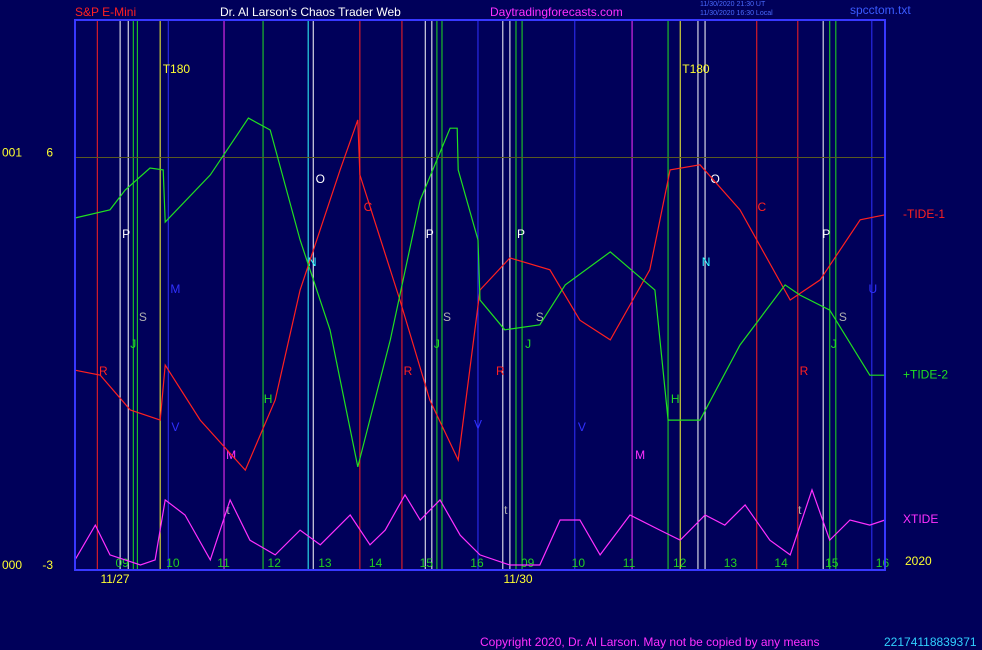 This screenshot has width=982, height=650. What do you see at coordinates (880, 10) in the screenshot?
I see `file-name: spcctom.txt` at bounding box center [880, 10].